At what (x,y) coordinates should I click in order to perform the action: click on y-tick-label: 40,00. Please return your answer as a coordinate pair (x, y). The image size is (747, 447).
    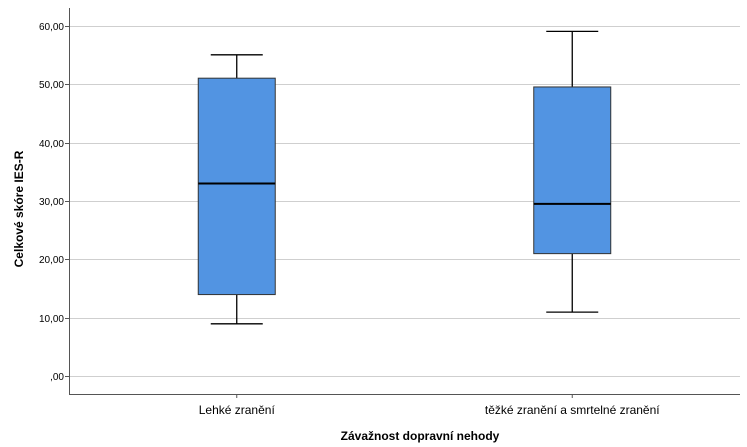
    Looking at the image, I should click on (51, 144).